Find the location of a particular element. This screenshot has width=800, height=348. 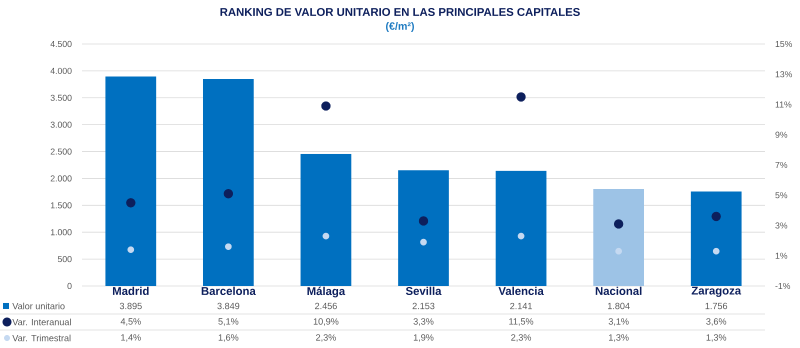

y-tick-label: 2.500 is located at coordinates (61, 151).